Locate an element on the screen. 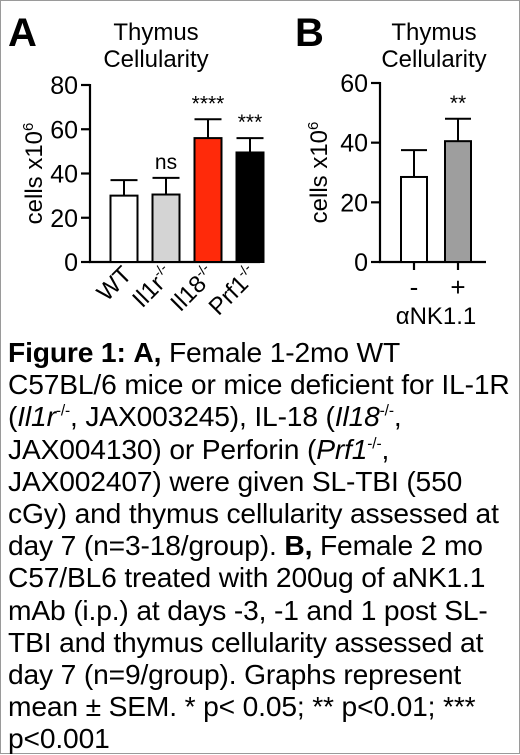 Image resolution: width=520 pixels, height=755 pixels. panel-b-y-axis-label: cells x106 is located at coordinates (319, 173).